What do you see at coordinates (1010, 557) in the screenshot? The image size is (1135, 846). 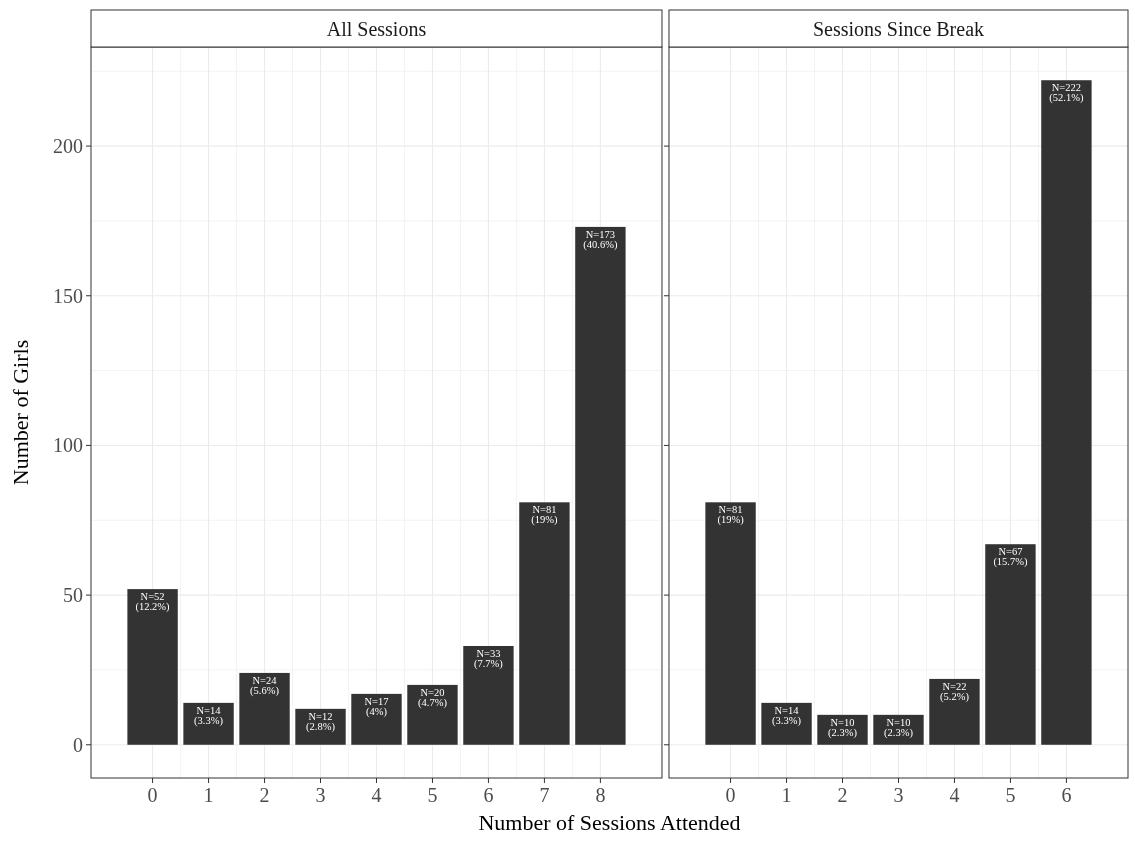 I see `data-label: N=67 (15.7%)` at bounding box center [1010, 557].